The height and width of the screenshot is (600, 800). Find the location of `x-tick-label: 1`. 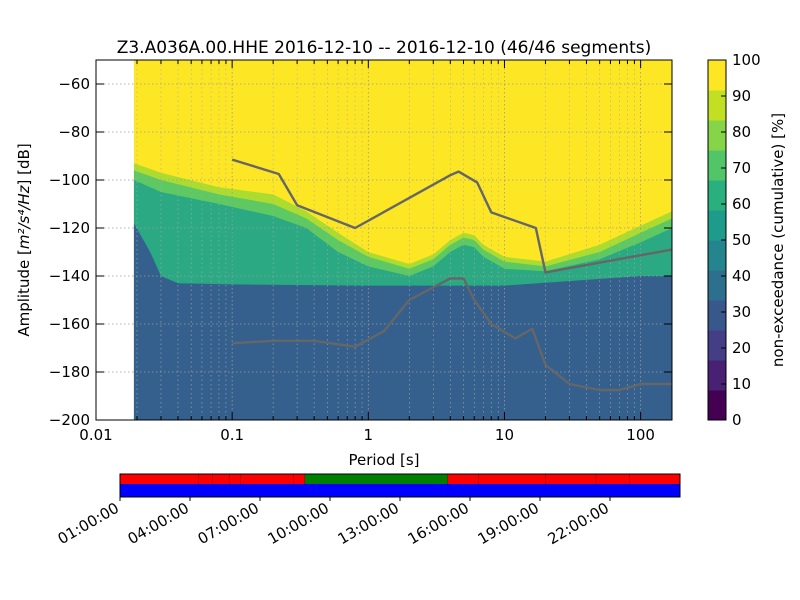

x-tick-label: 1 is located at coordinates (369, 435).